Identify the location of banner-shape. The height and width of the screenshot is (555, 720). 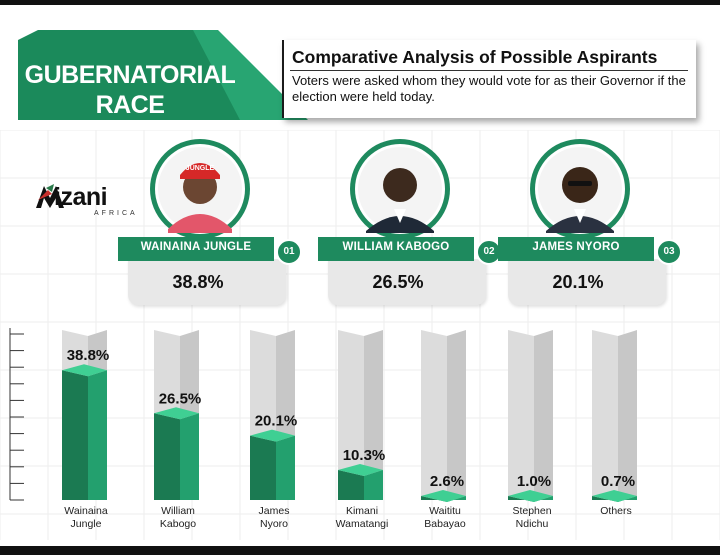
(163, 75).